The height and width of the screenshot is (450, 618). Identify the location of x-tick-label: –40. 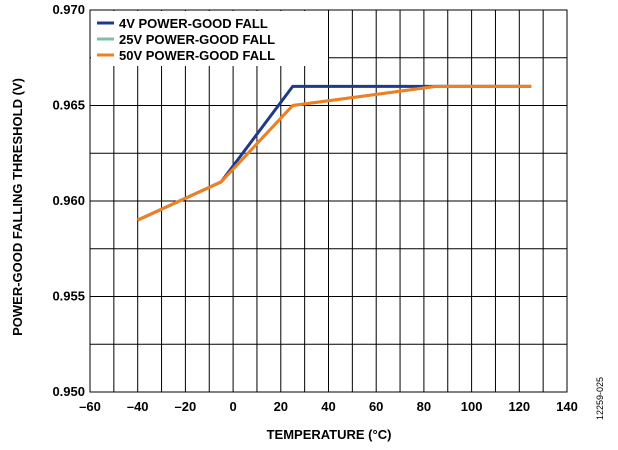
(138, 406).